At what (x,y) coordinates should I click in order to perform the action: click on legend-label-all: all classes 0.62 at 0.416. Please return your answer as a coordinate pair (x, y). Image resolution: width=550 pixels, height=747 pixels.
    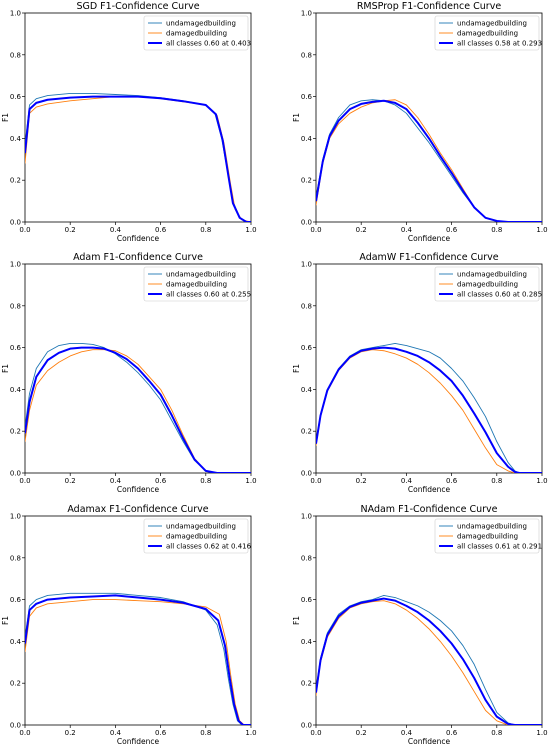
    Looking at the image, I should click on (209, 547).